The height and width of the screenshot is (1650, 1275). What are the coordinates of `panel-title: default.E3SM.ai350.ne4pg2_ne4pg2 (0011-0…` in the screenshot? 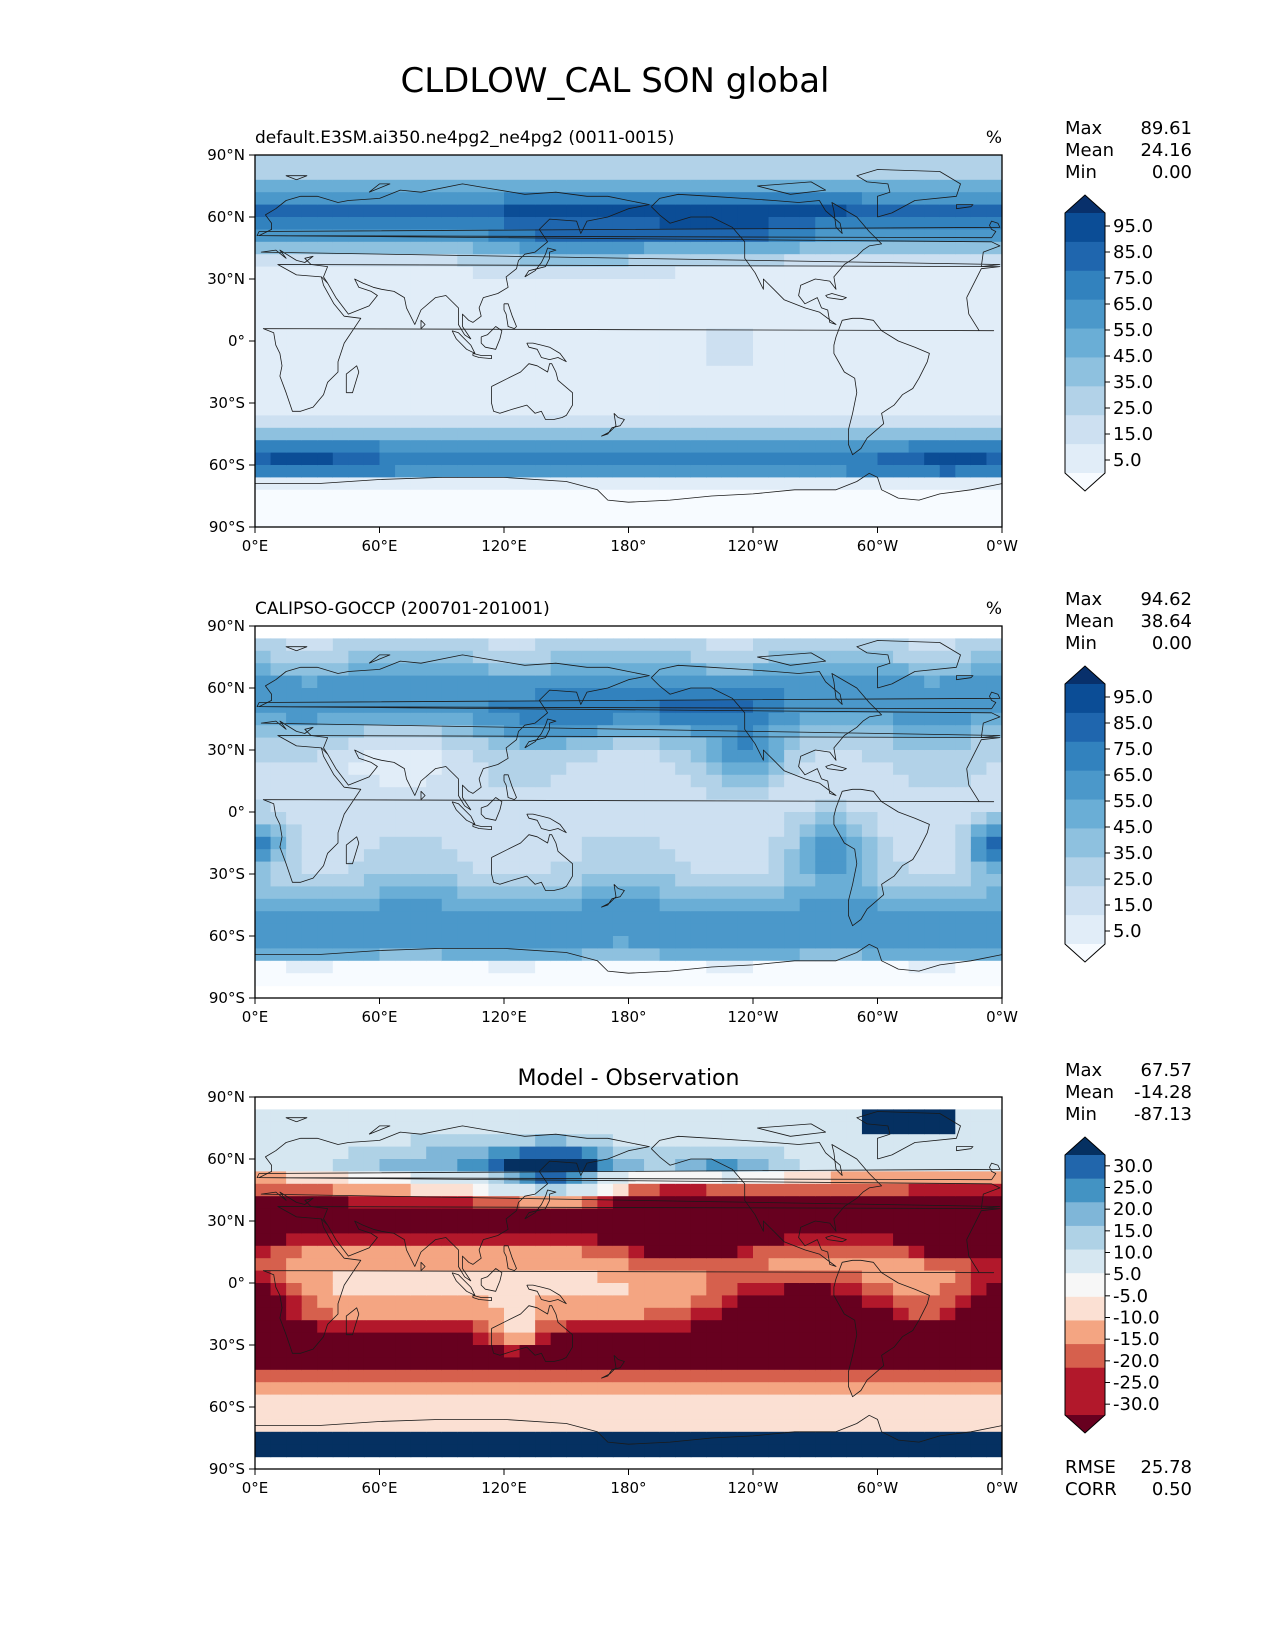 It's located at (464, 138).